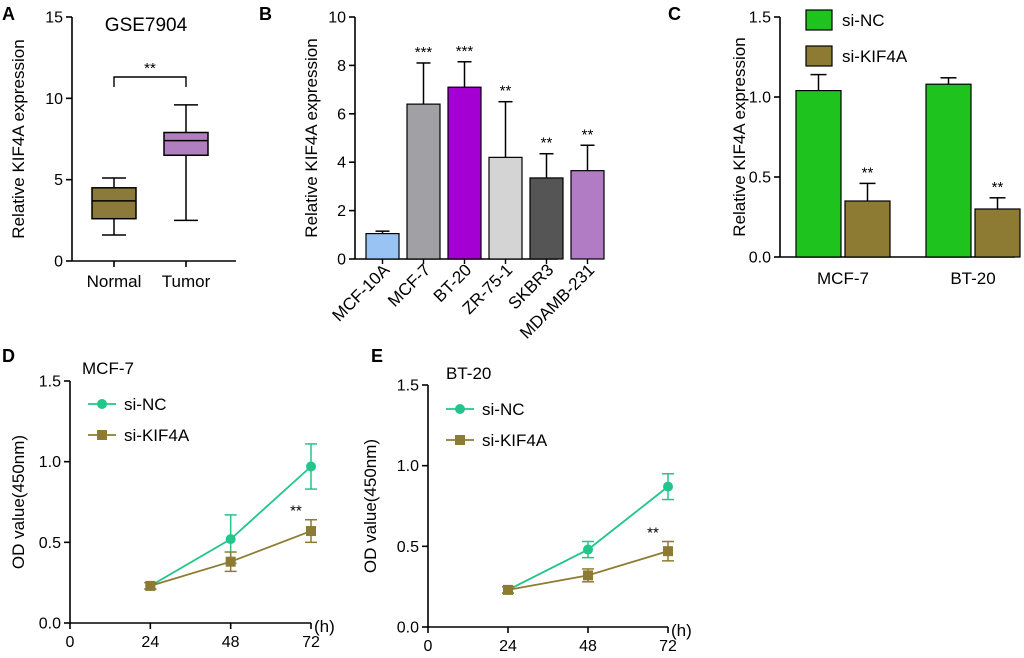 Image resolution: width=1024 pixels, height=658 pixels. What do you see at coordinates (186, 144) in the screenshot?
I see `box-tumor` at bounding box center [186, 144].